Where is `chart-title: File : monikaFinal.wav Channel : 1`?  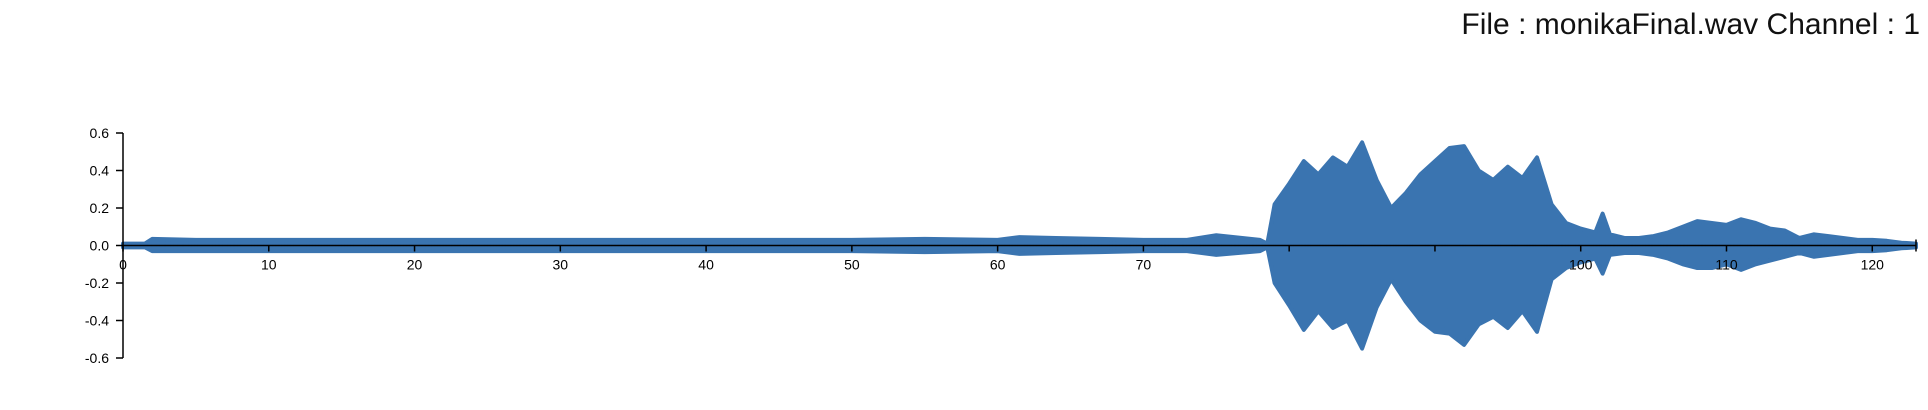 chart-title: File : monikaFinal.wav Channel : 1 is located at coordinates (1690, 25).